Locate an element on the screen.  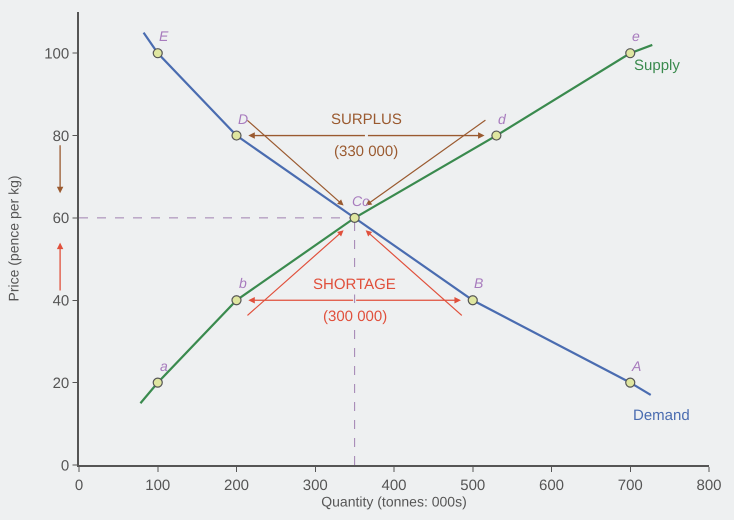
y-tick-label: 100 is located at coordinates (57, 53).